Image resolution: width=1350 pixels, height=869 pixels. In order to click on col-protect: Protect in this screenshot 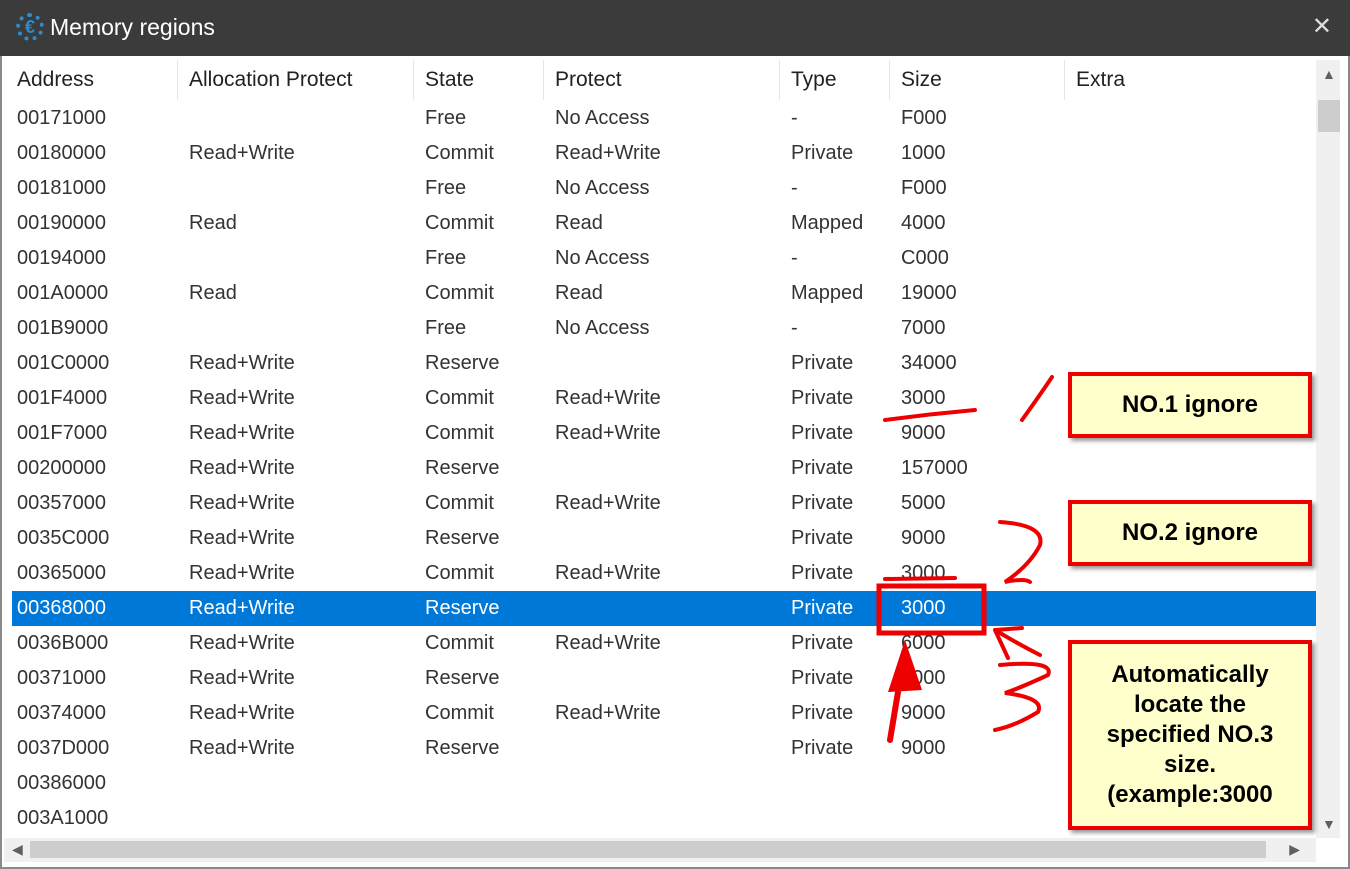, I will do `click(588, 79)`.